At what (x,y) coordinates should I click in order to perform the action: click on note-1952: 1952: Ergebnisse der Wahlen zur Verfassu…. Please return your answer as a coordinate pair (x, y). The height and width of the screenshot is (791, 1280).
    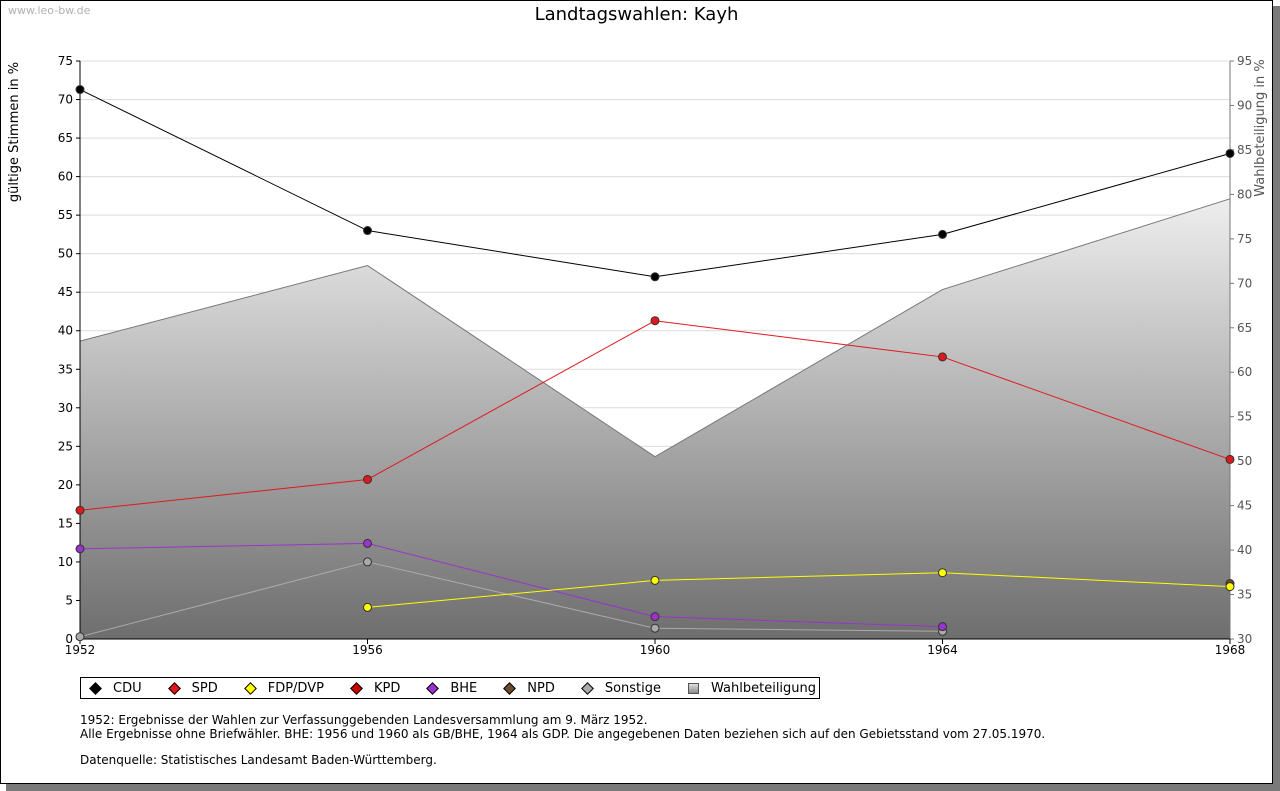
    Looking at the image, I should click on (364, 720).